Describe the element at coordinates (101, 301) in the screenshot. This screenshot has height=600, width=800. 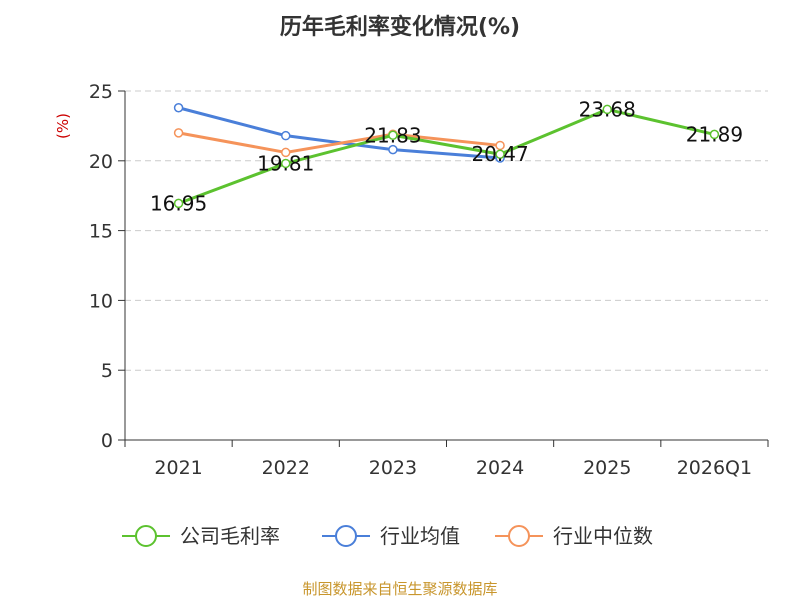
I see `y-tick-label: 10` at that location.